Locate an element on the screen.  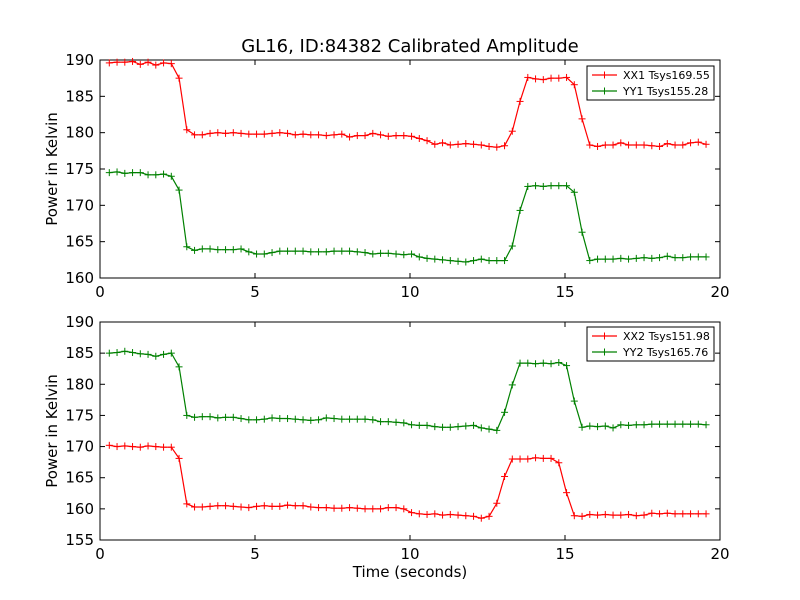
x-tick-label: 20 is located at coordinates (719, 554).